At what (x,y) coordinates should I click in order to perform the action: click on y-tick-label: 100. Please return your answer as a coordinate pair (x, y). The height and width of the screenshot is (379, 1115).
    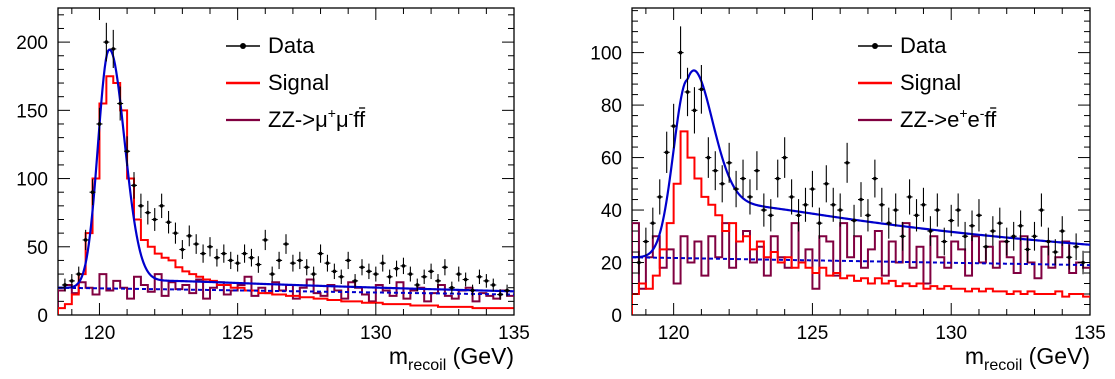
    Looking at the image, I should click on (606, 54).